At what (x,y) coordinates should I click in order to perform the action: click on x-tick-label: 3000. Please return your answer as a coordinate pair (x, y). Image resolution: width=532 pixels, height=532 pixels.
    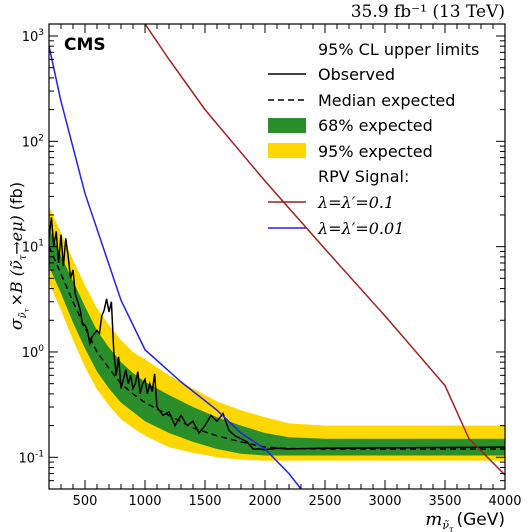
    Looking at the image, I should click on (384, 501).